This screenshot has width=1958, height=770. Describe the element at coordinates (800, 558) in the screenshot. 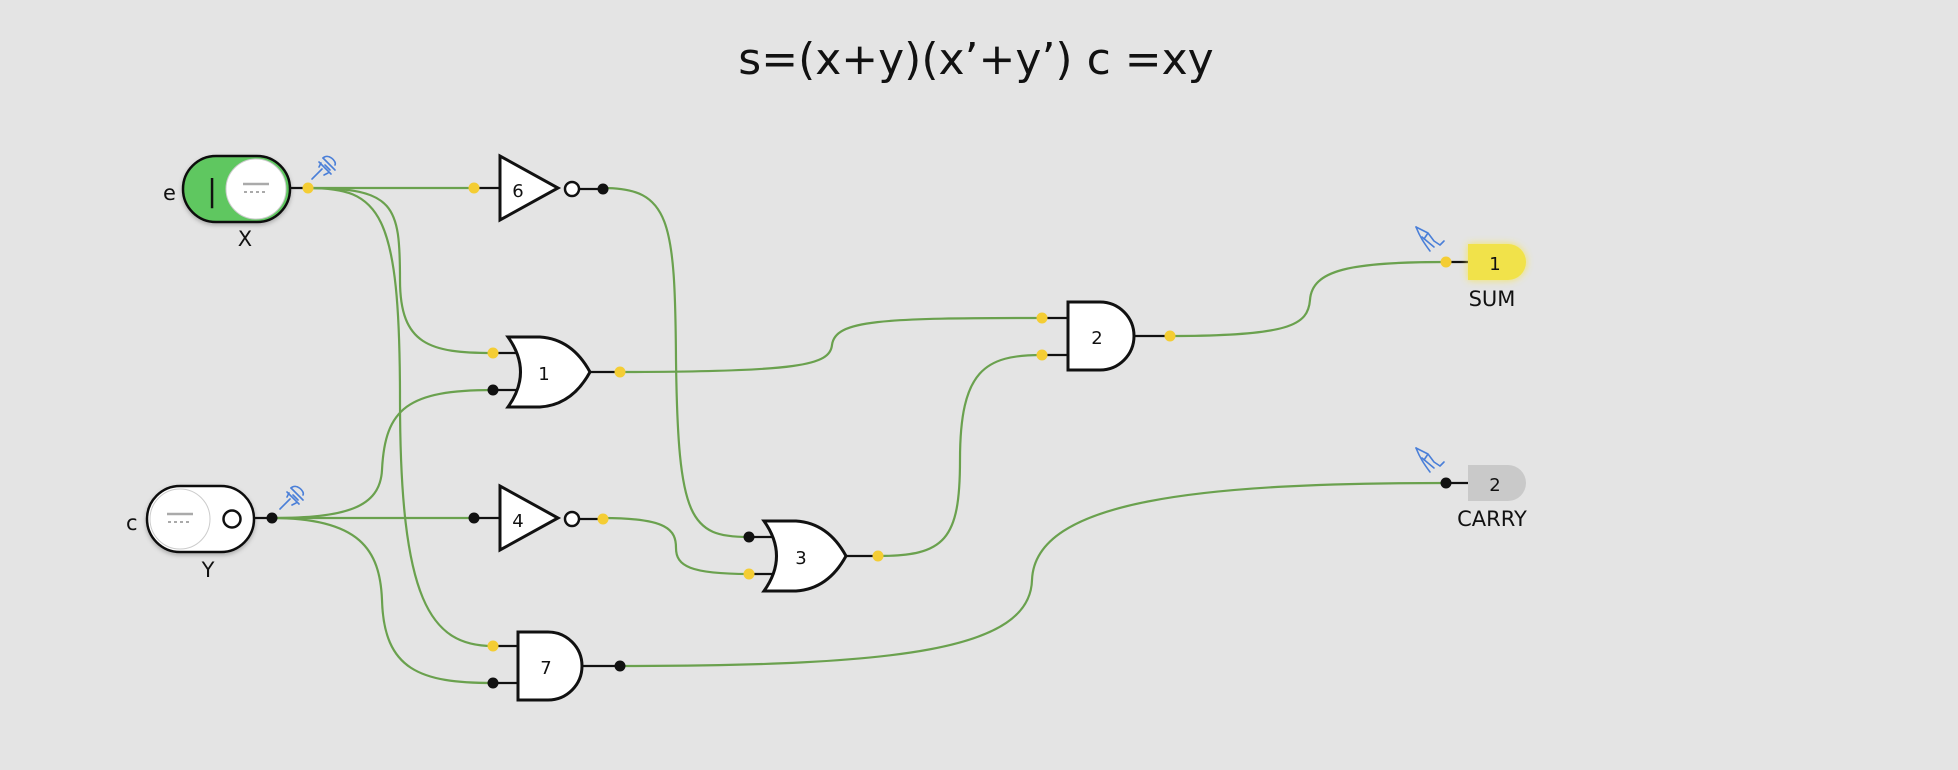

I see `gate-3-label: 3` at that location.